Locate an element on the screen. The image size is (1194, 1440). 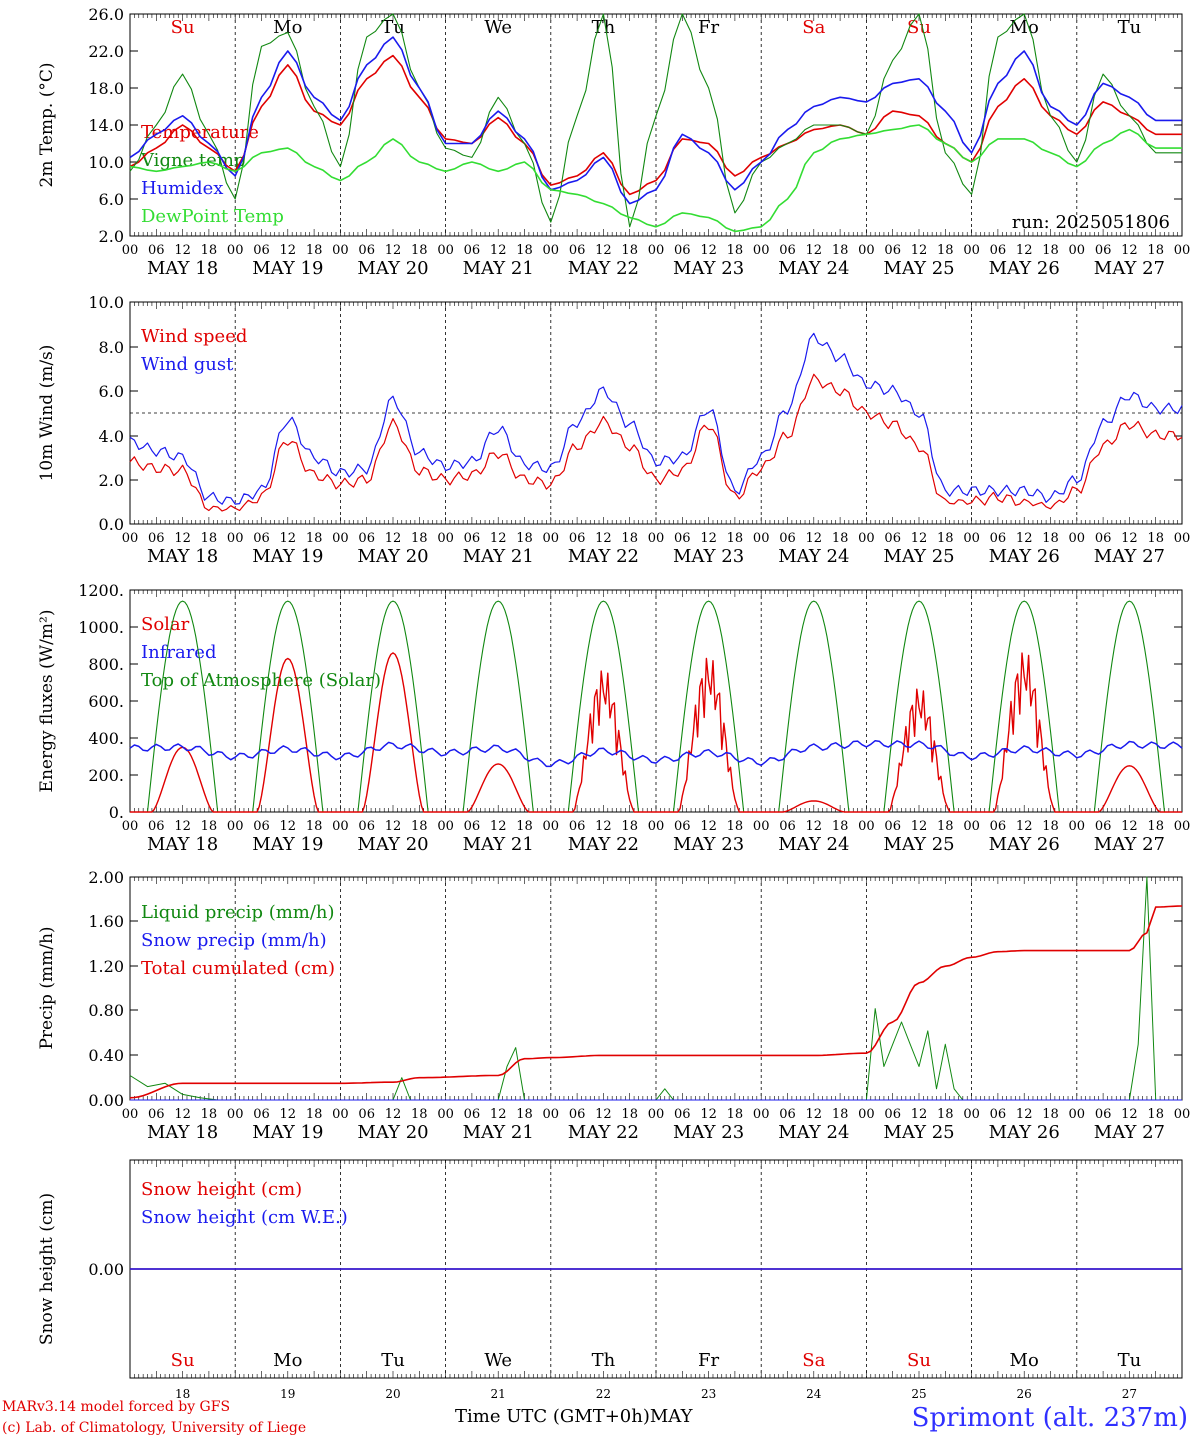
y-tick-label: 26.0 is located at coordinates (106, 14).